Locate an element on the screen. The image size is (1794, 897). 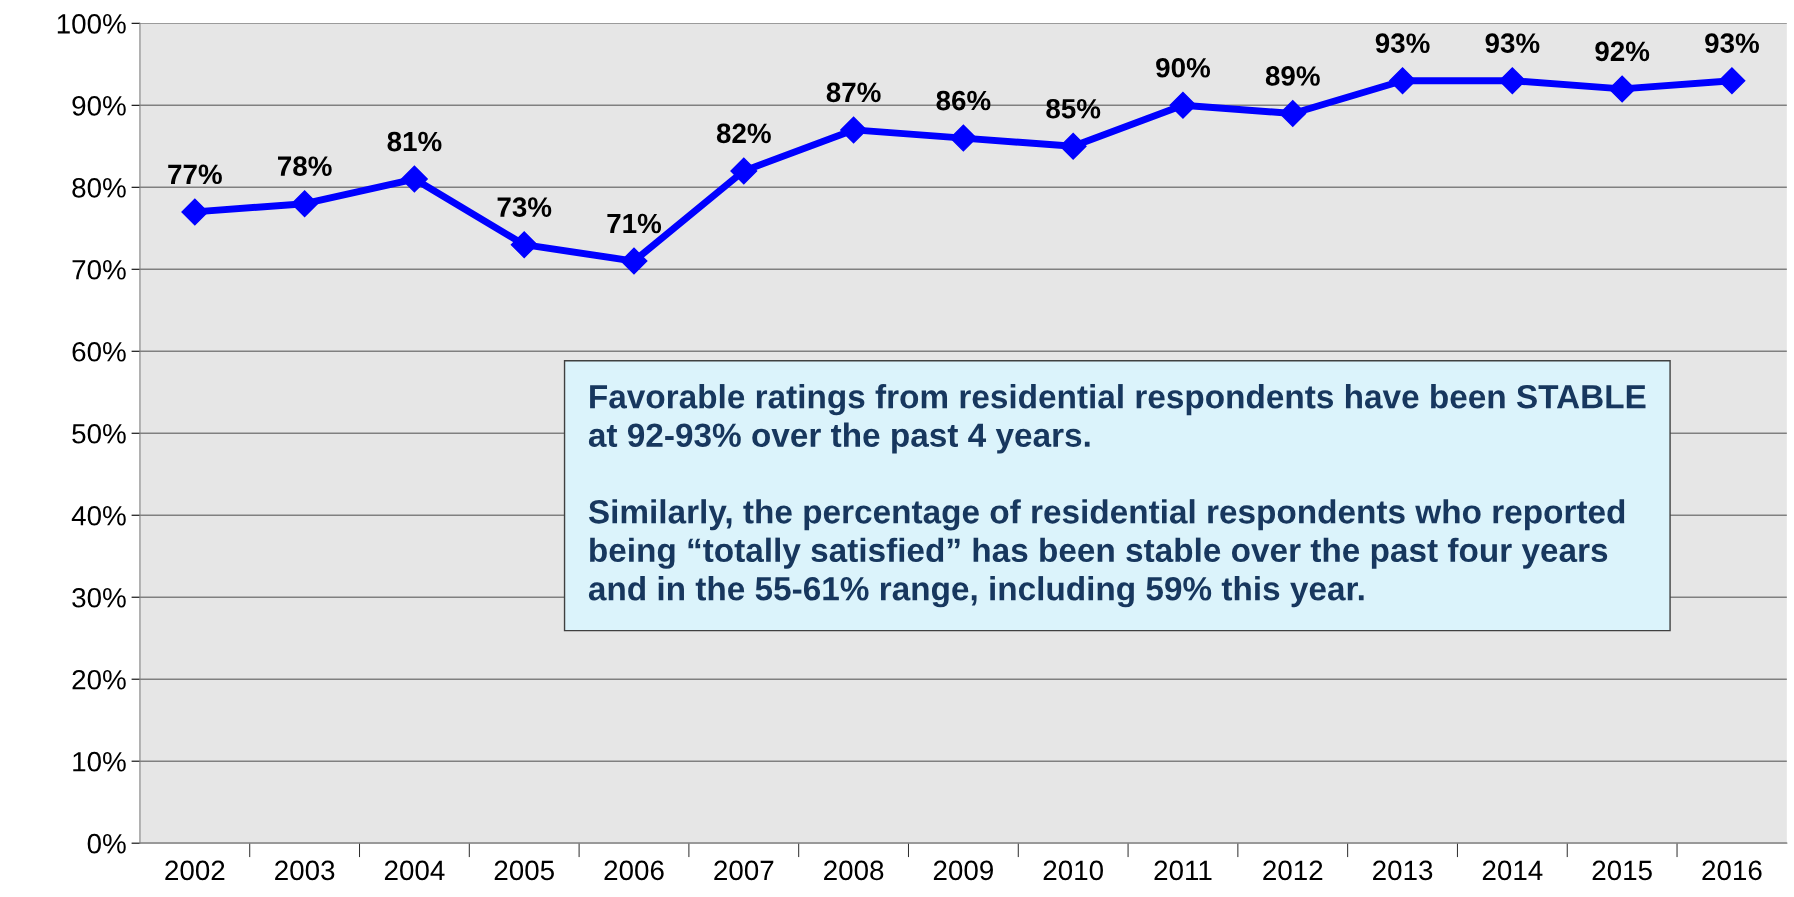
x-tick-label: 2015 is located at coordinates (1622, 870).